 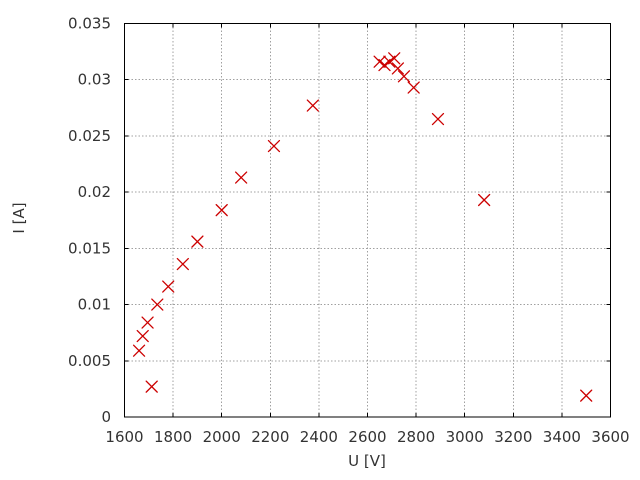 I want to click on y-tick-label: 0.005, so click(x=89, y=361).